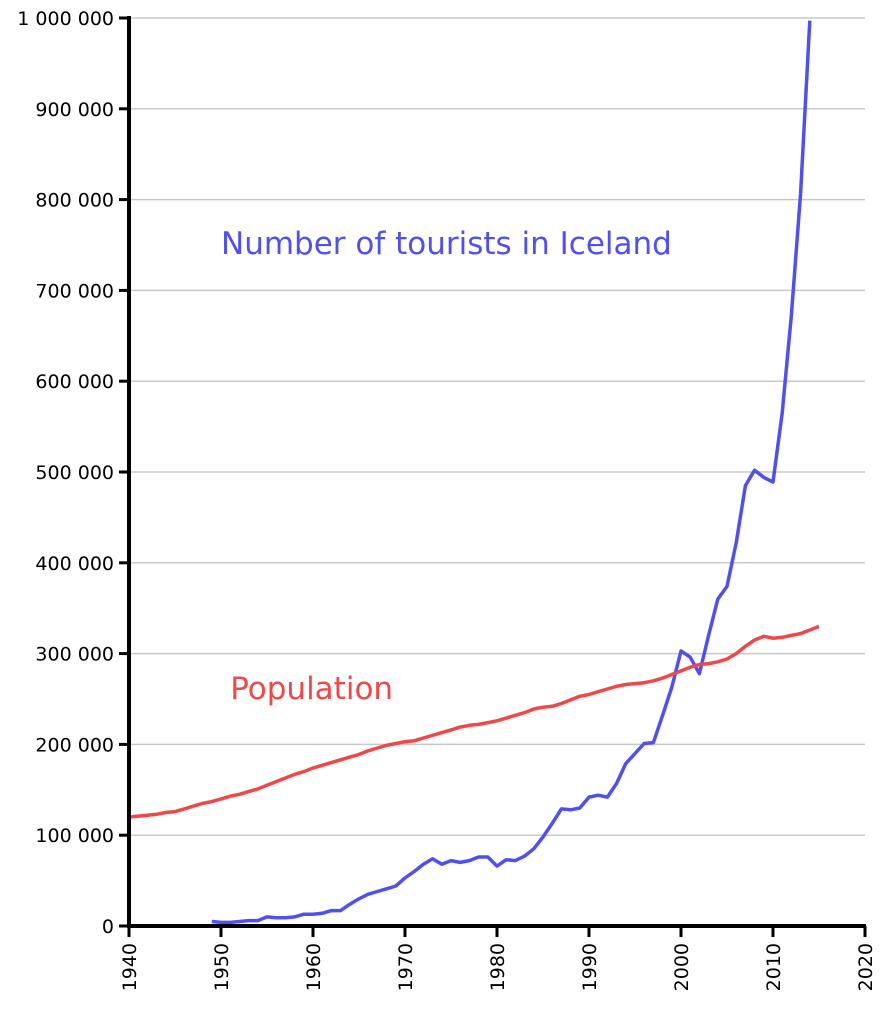  I want to click on y-tick-label: 800 000, so click(74, 201).